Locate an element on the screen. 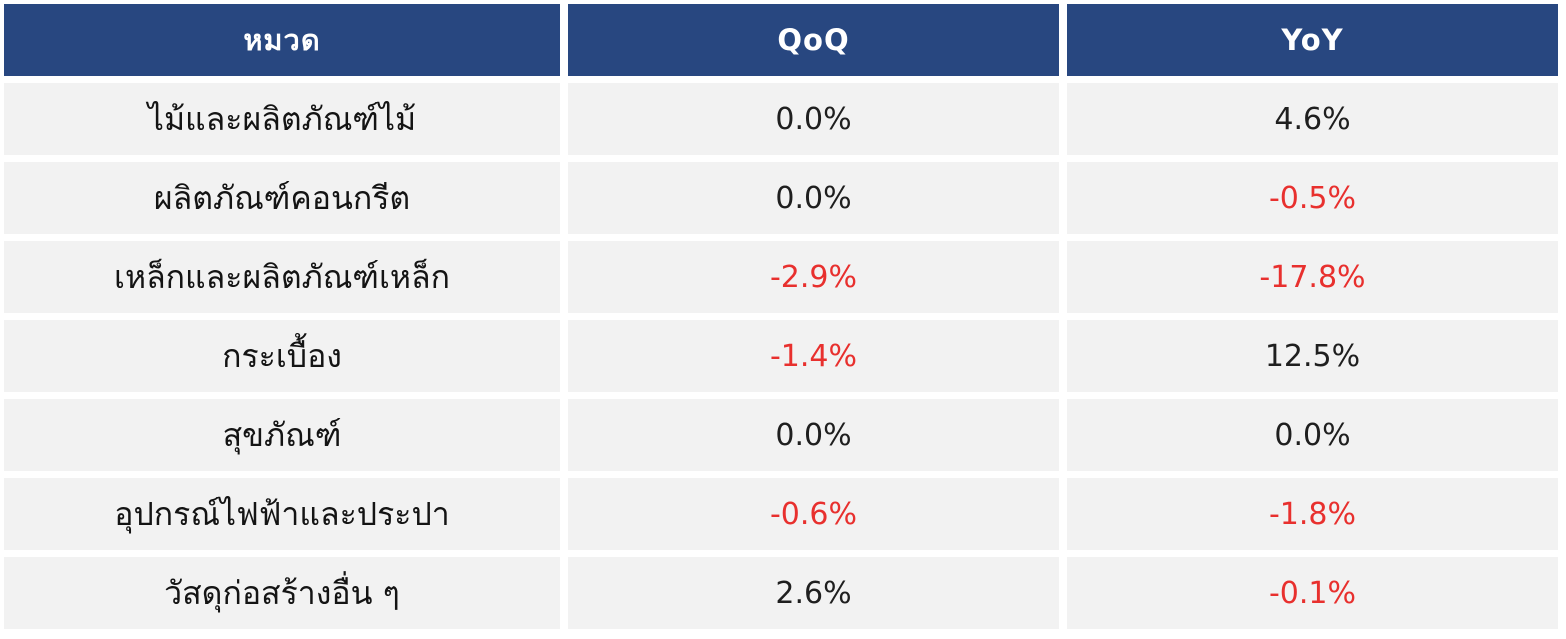  row-4-yoy: 0.0% is located at coordinates (1312, 435).